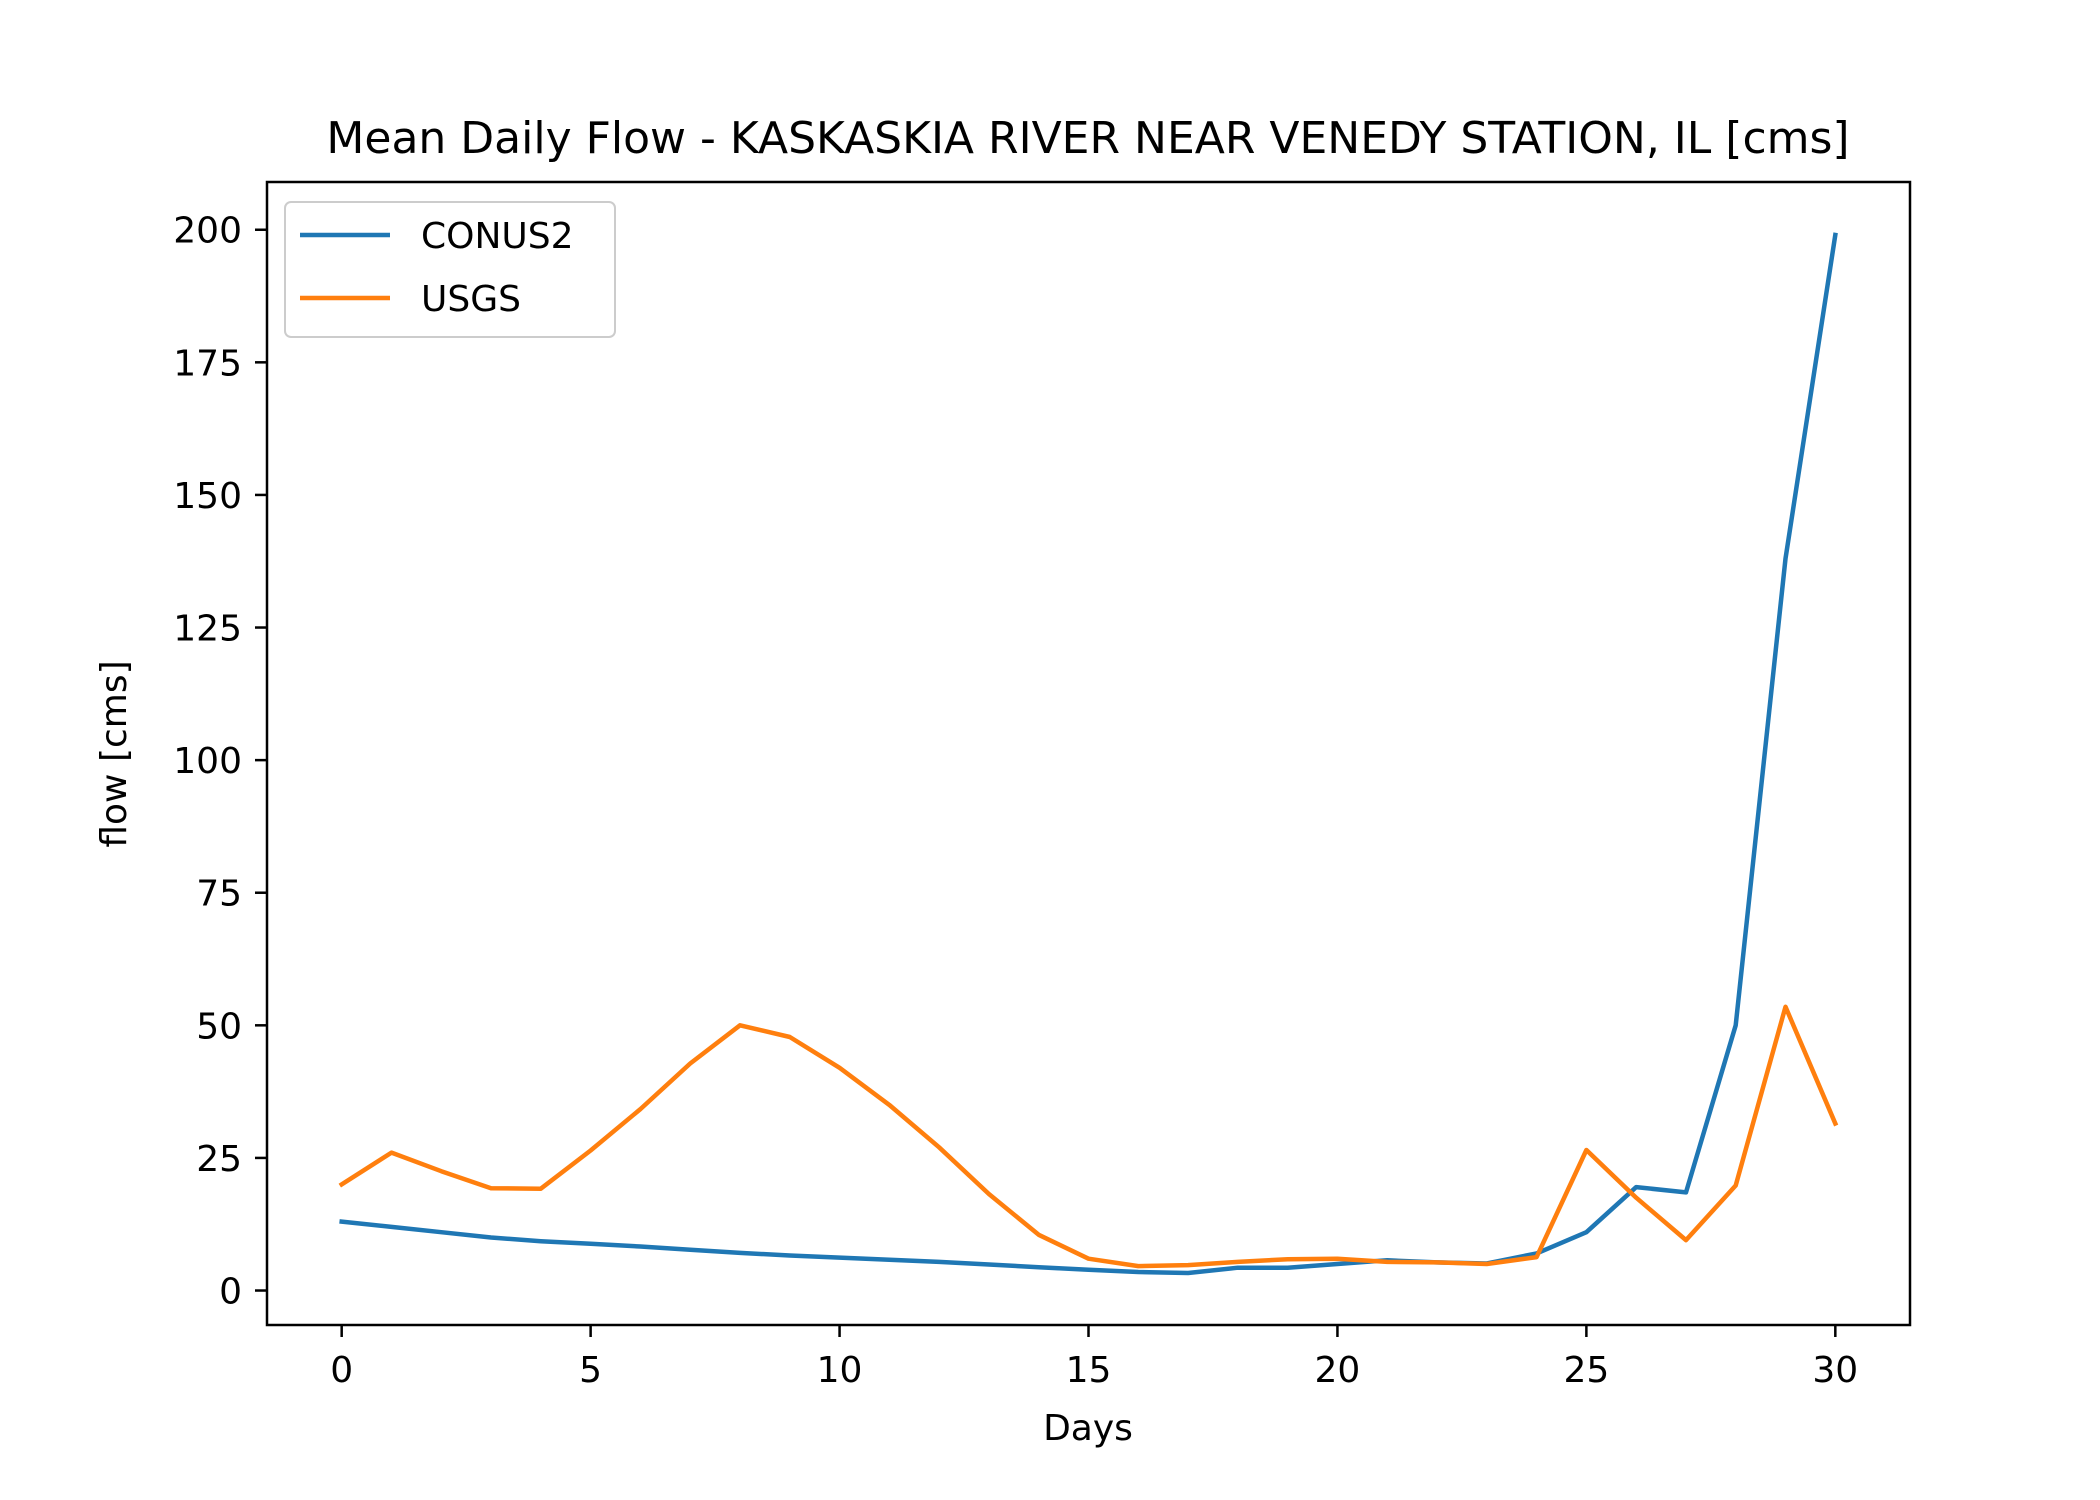  Describe the element at coordinates (1088, 1136) in the screenshot. I see `series-line-usgs` at that location.